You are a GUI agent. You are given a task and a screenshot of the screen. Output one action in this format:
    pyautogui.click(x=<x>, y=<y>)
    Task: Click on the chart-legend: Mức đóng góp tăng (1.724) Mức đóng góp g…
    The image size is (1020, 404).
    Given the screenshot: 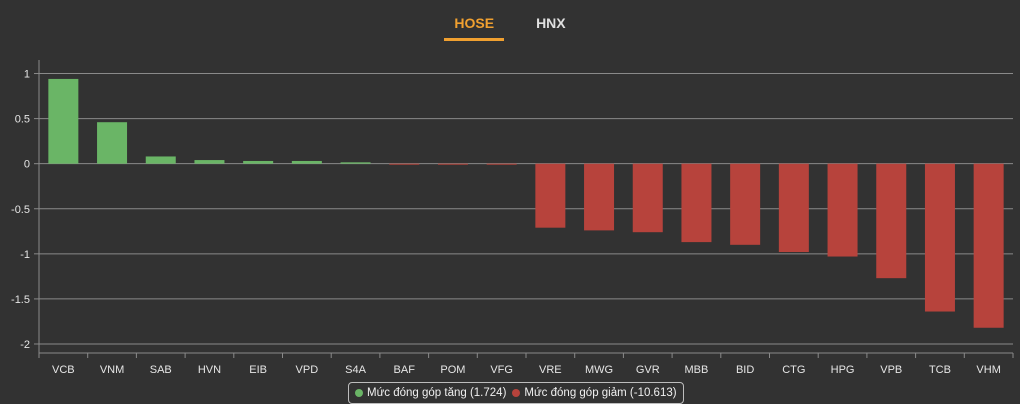 What is the action you would take?
    pyautogui.click(x=516, y=393)
    